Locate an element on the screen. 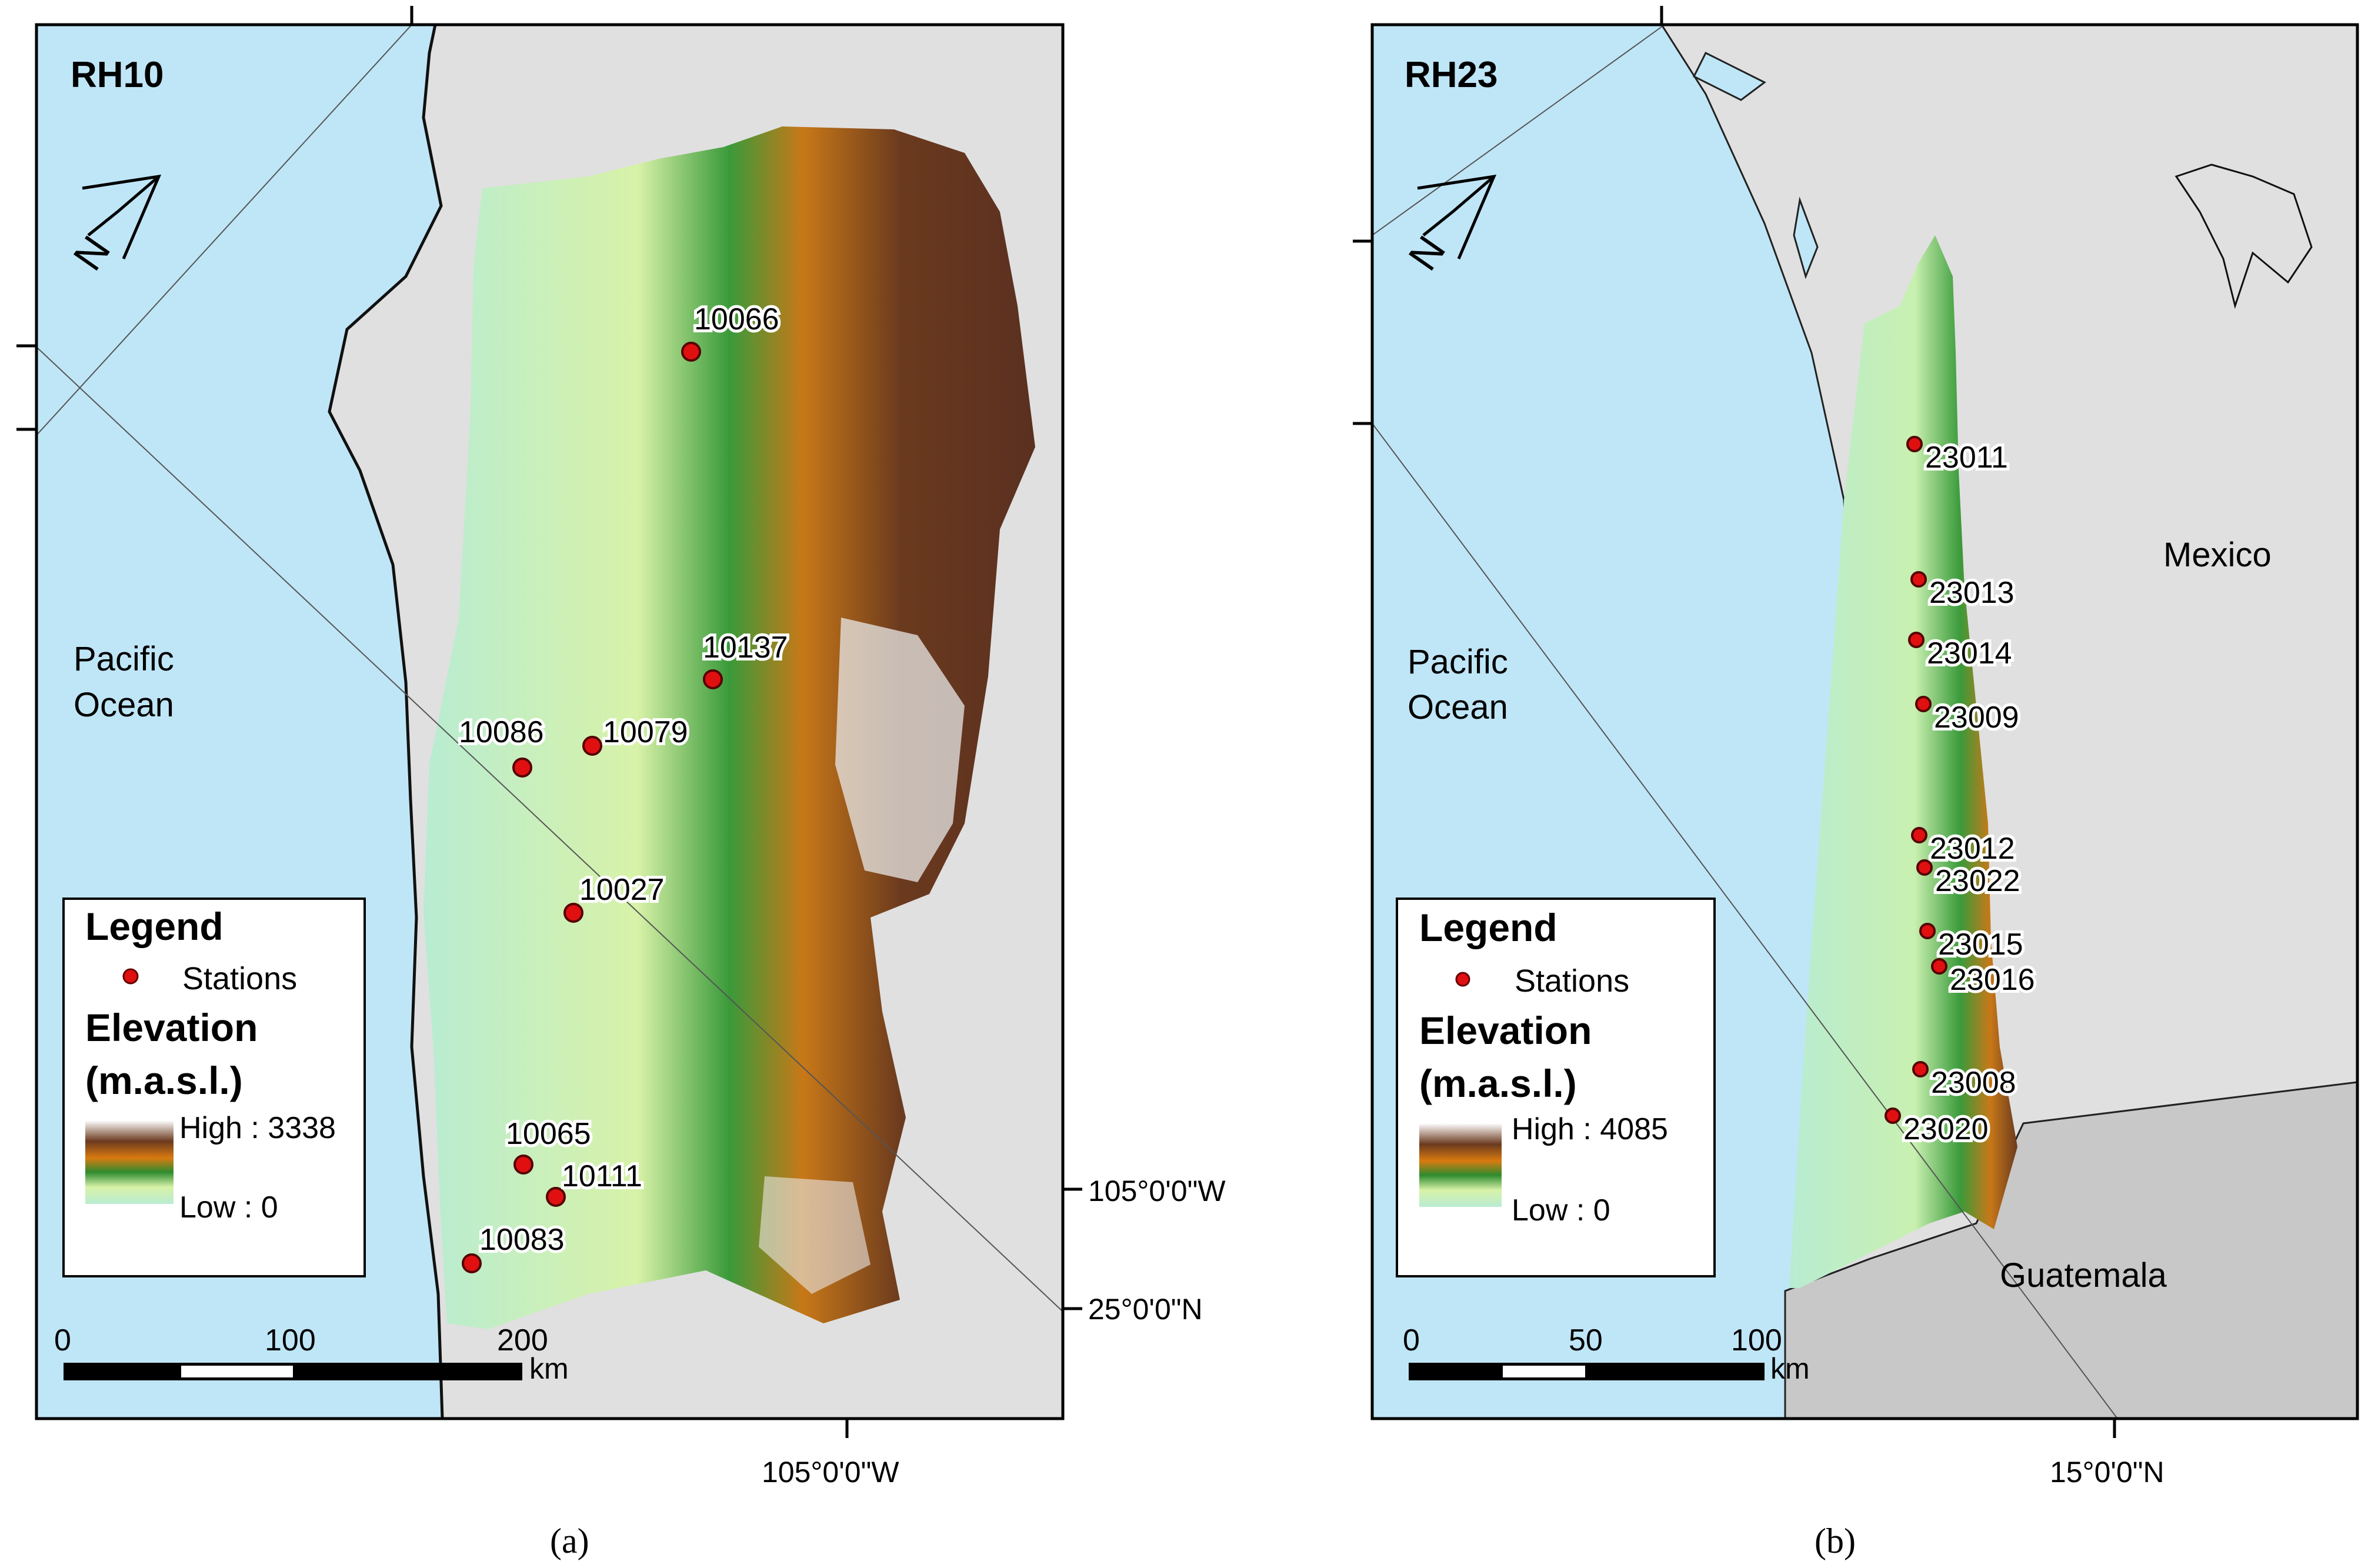  lake-outline is located at coordinates (2243, 236).